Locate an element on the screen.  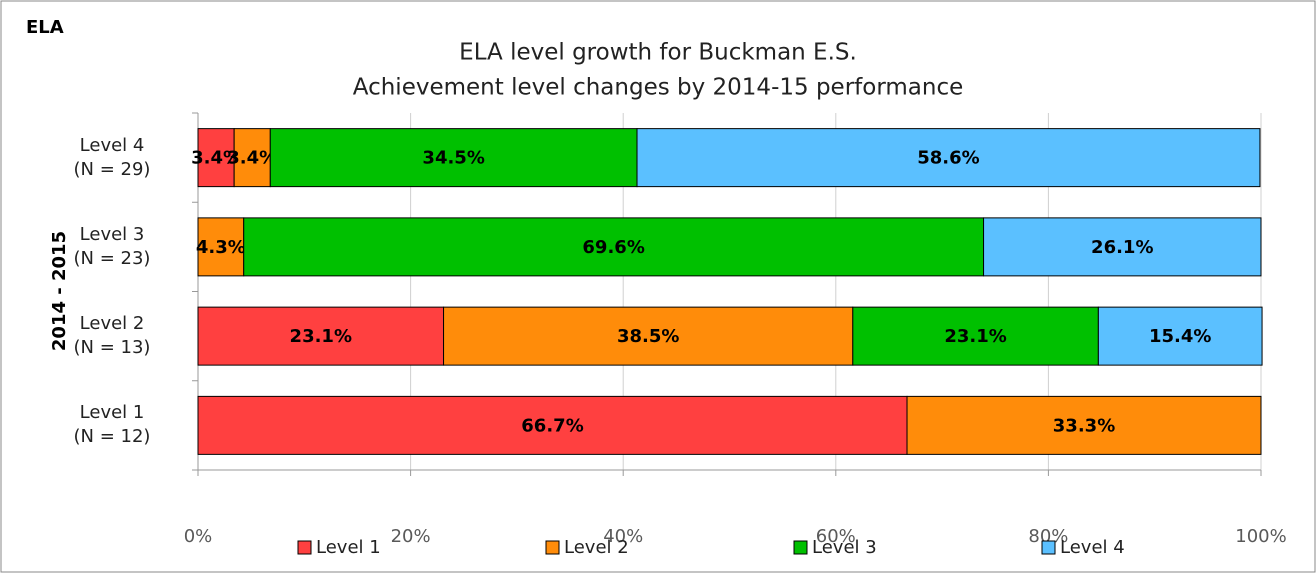
data-label: 38.5% is located at coordinates (648, 336).